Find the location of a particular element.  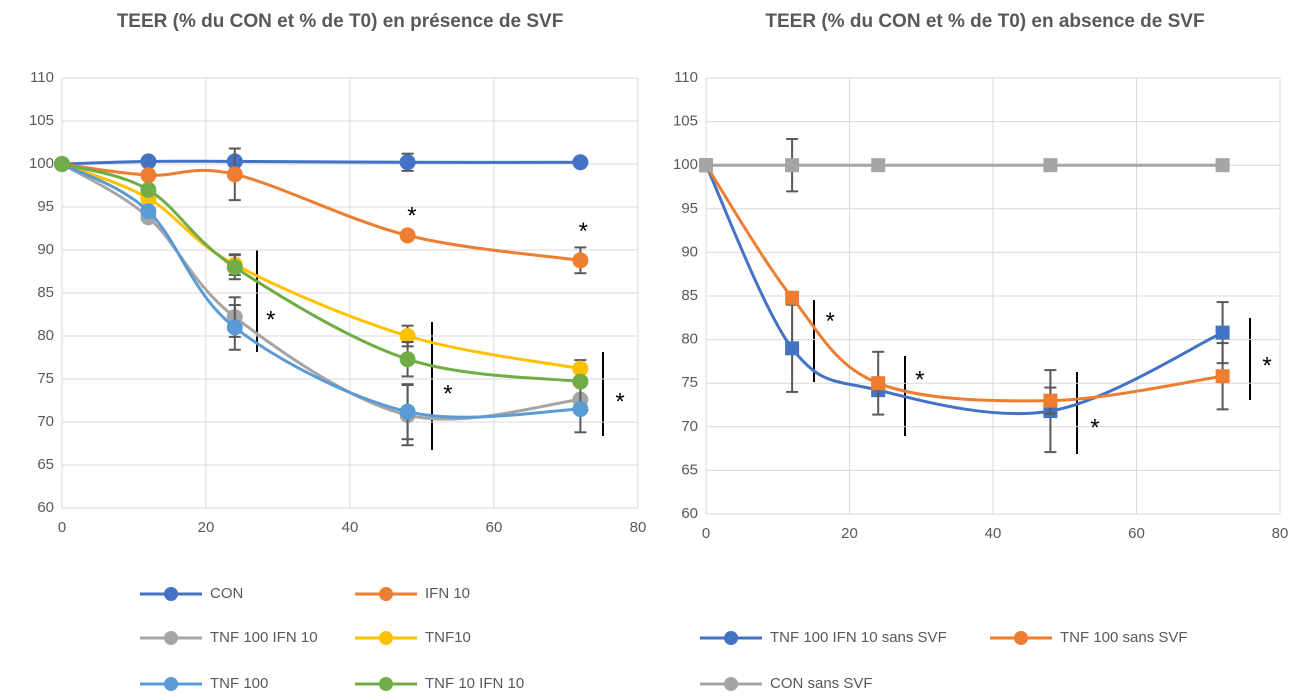

legend-entry: TNF 100 IFN 10 is located at coordinates (229, 637).